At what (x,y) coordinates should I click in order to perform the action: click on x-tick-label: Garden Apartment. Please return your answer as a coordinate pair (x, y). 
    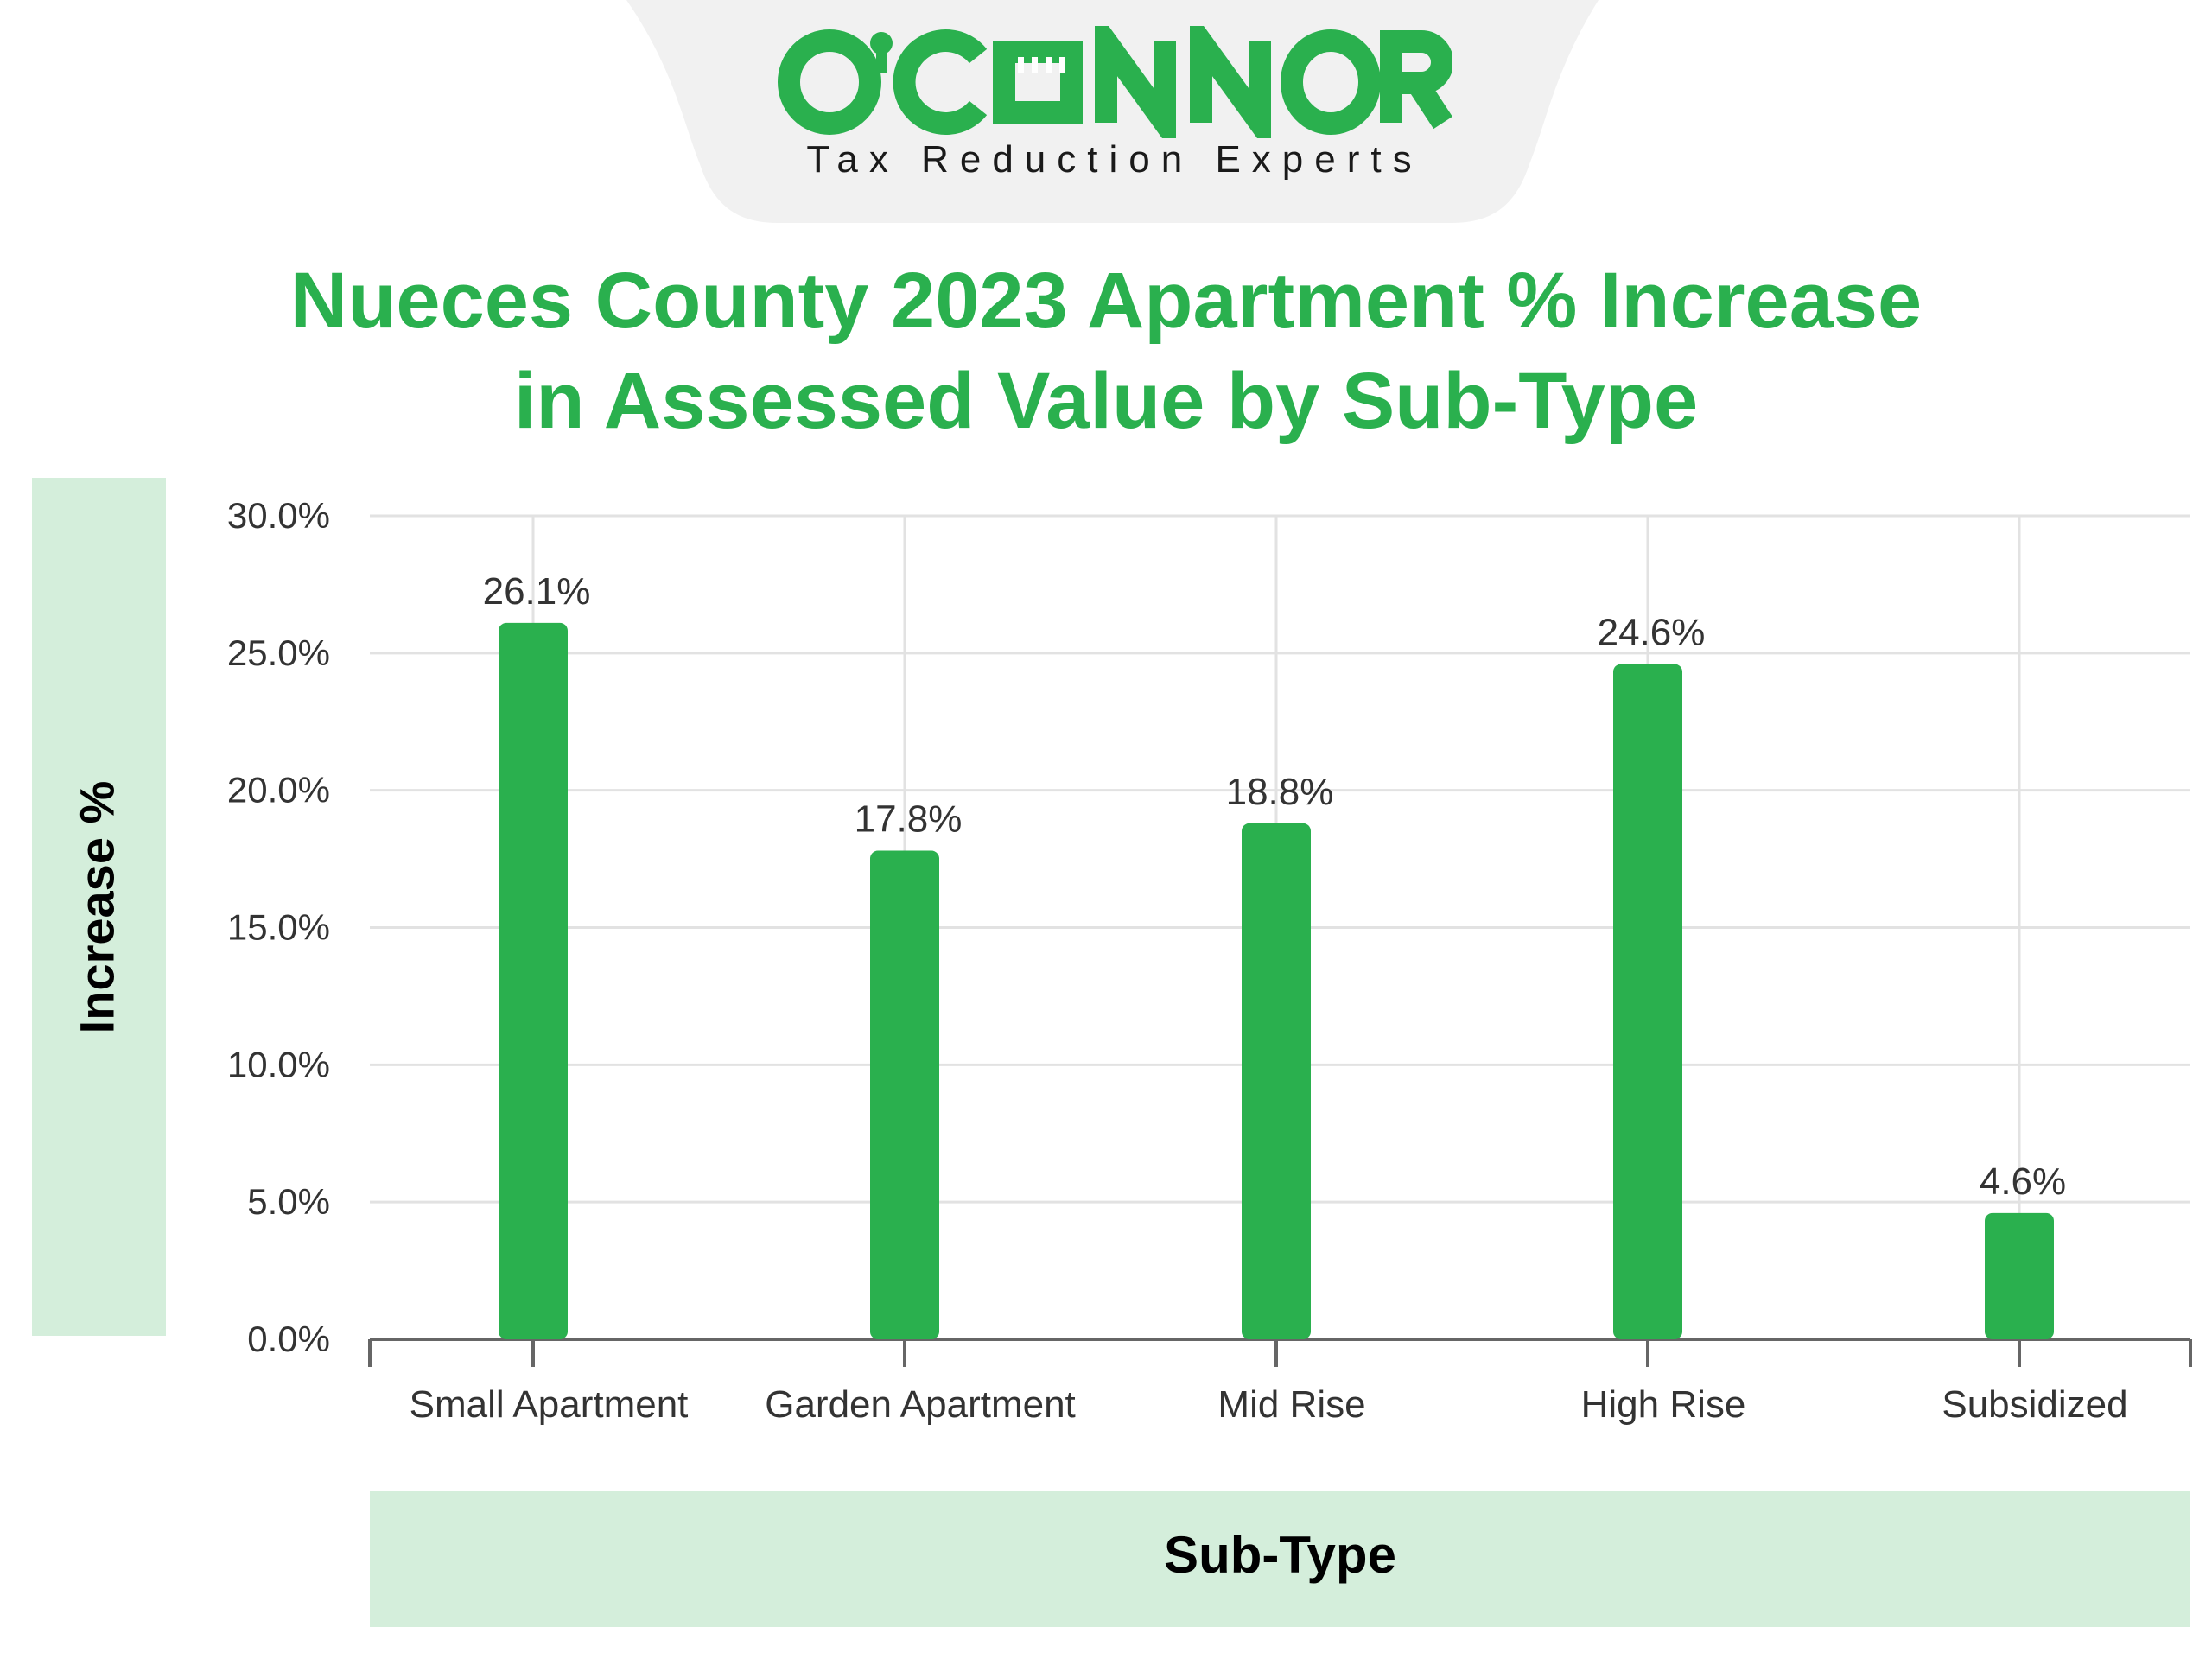
    Looking at the image, I should click on (920, 1404).